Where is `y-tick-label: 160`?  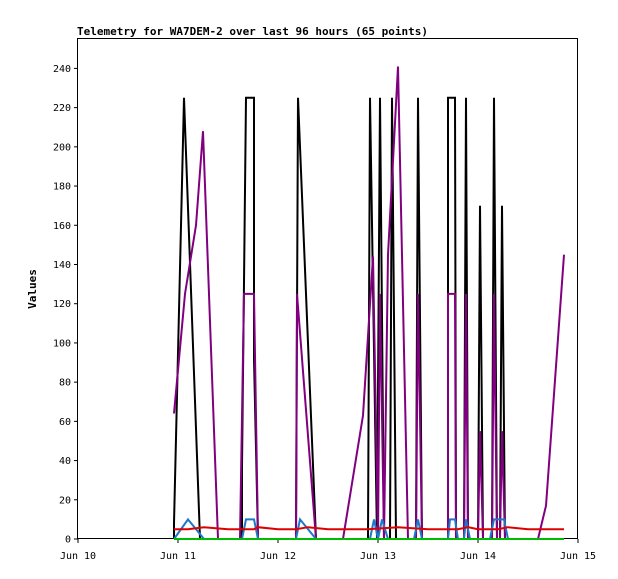 y-tick-label: 160 is located at coordinates (62, 226).